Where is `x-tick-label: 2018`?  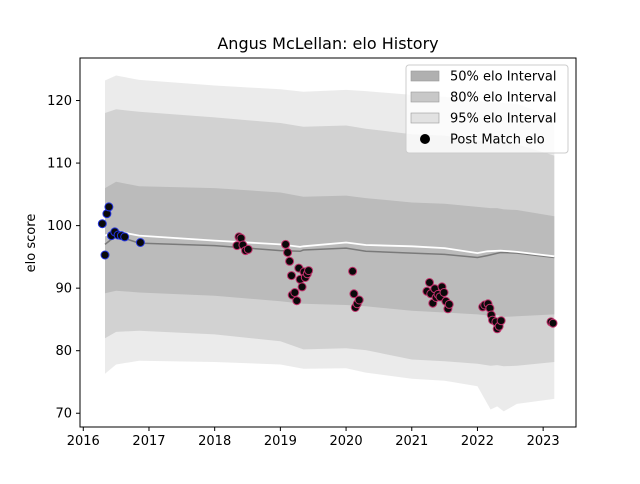 x-tick-label: 2018 is located at coordinates (214, 441).